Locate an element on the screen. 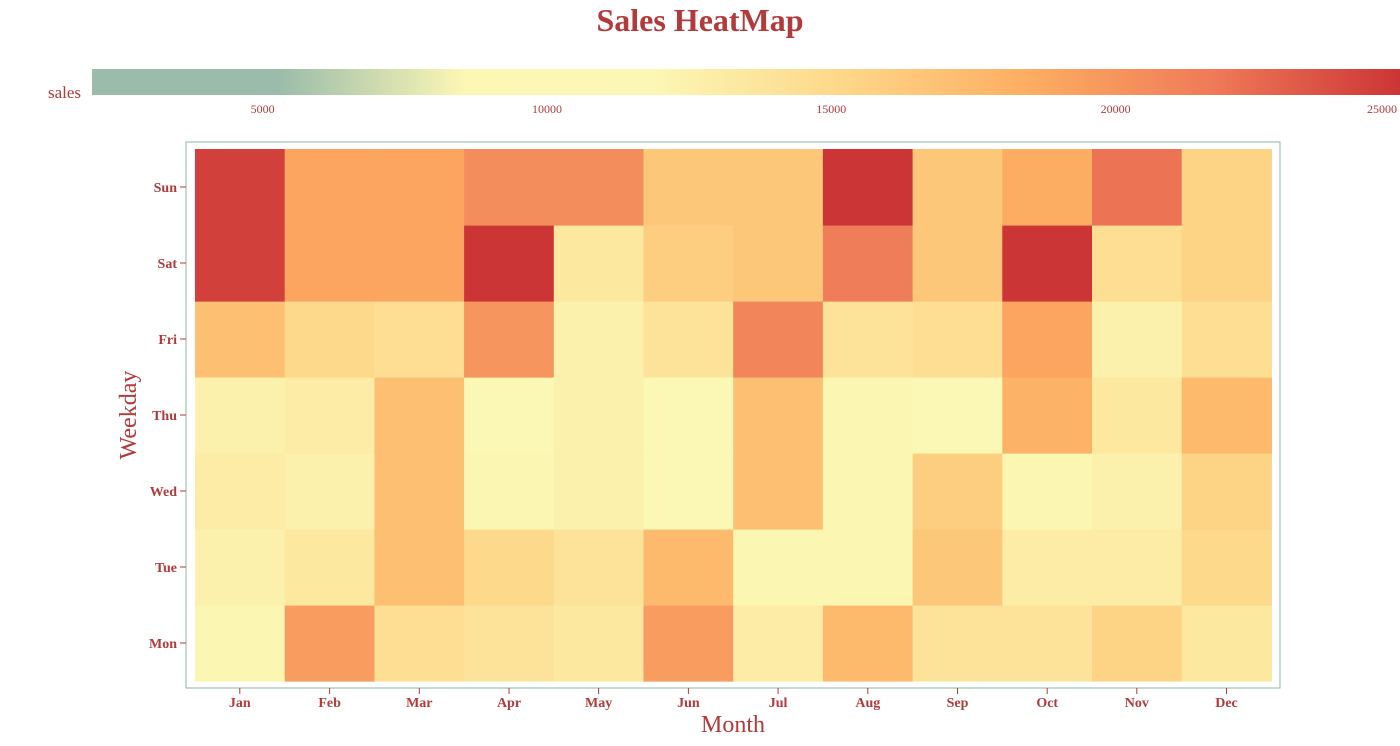 The width and height of the screenshot is (1400, 746). heatmap-cell-thu-sep is located at coordinates (957, 415).